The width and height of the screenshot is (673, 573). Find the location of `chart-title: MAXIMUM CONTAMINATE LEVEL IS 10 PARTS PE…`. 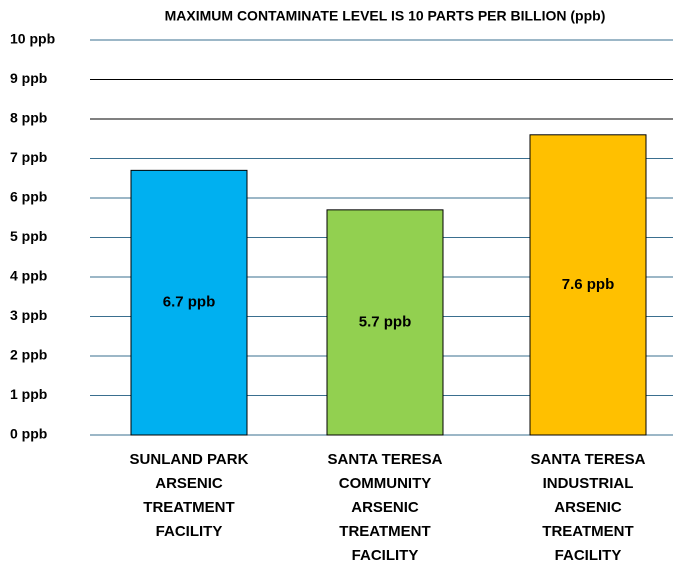

chart-title: MAXIMUM CONTAMINATE LEVEL IS 10 PARTS PE… is located at coordinates (385, 16).